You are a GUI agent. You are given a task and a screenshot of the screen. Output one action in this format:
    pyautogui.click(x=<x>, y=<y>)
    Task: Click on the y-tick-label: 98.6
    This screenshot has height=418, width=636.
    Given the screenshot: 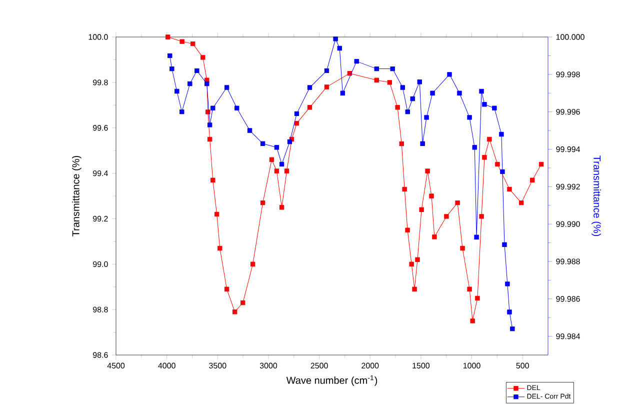 What is the action you would take?
    pyautogui.click(x=100, y=355)
    